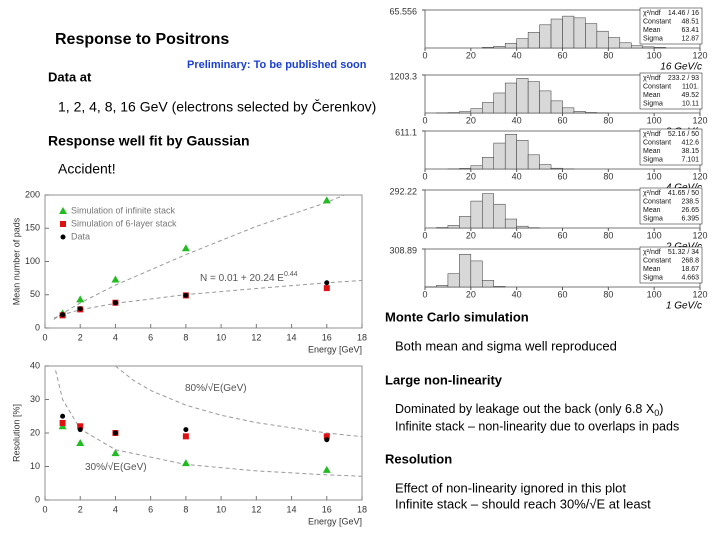  What do you see at coordinates (216, 388) in the screenshot?
I see `annotation-text: 80%/√E(GeV)` at bounding box center [216, 388].